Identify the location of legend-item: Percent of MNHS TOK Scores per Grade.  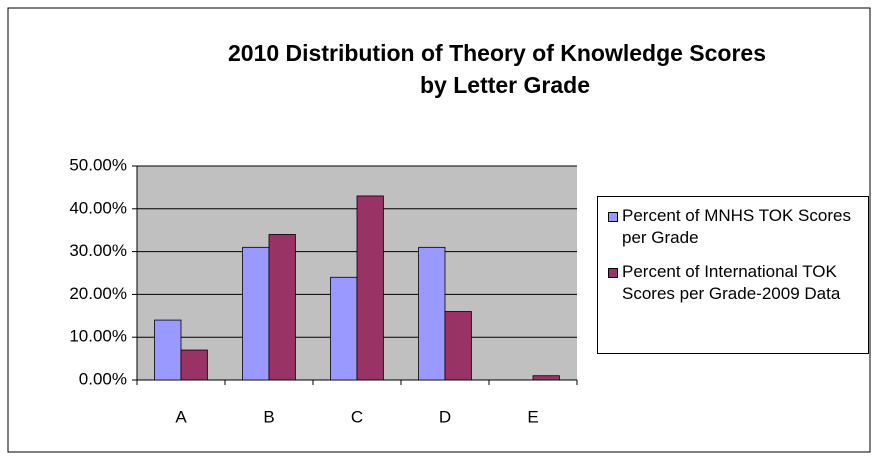
(733, 227).